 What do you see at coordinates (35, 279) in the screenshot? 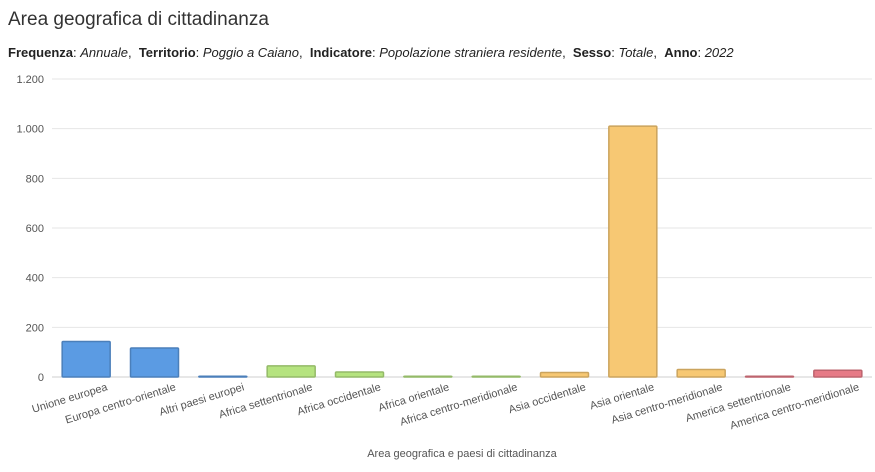
I see `y-tick-label: 400` at bounding box center [35, 279].